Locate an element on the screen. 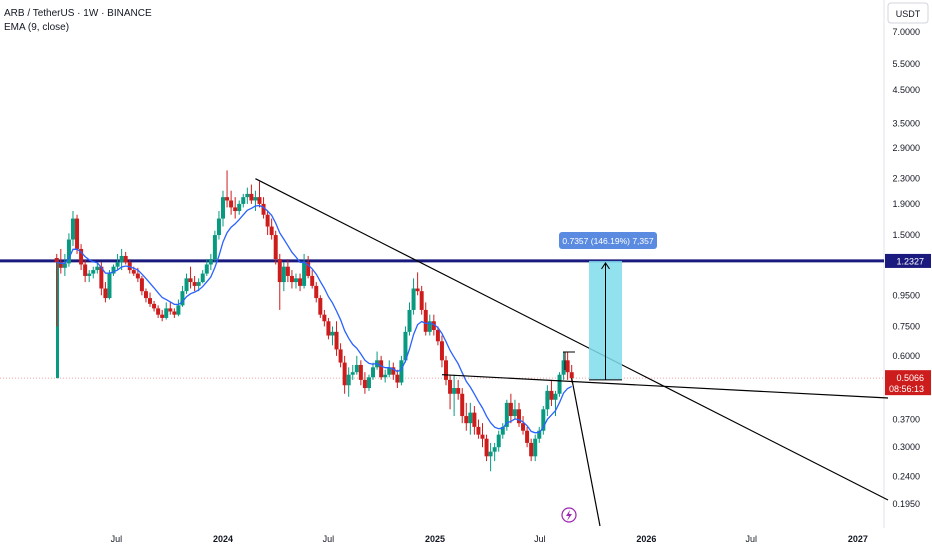 The width and height of the screenshot is (932, 550). currency-box is located at coordinates (908, 13).